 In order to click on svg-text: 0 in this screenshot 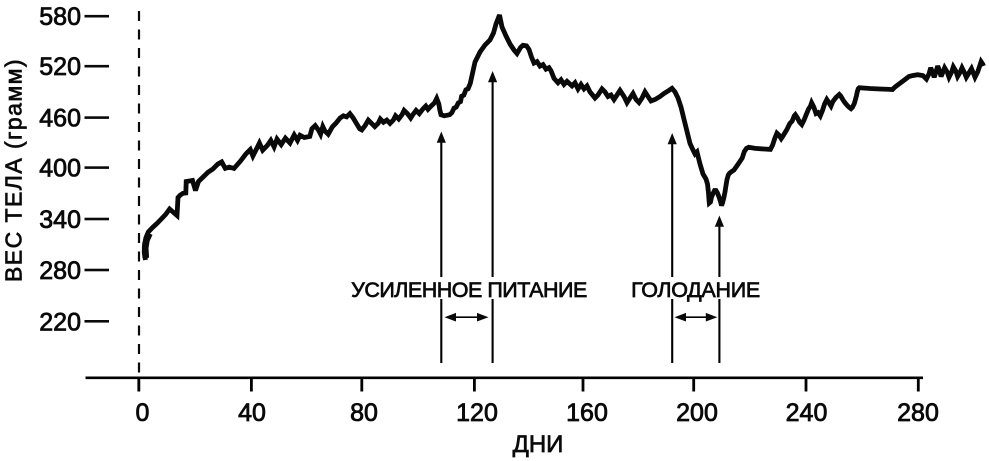, I will do `click(143, 413)`.